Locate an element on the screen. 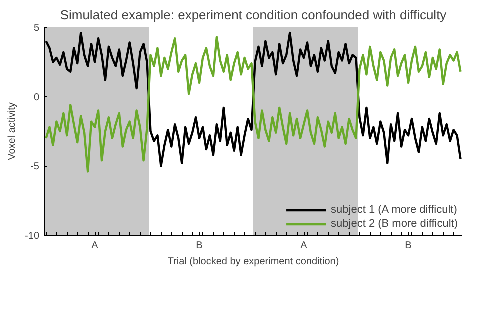  y-tick-label: -10 is located at coordinates (32, 236).